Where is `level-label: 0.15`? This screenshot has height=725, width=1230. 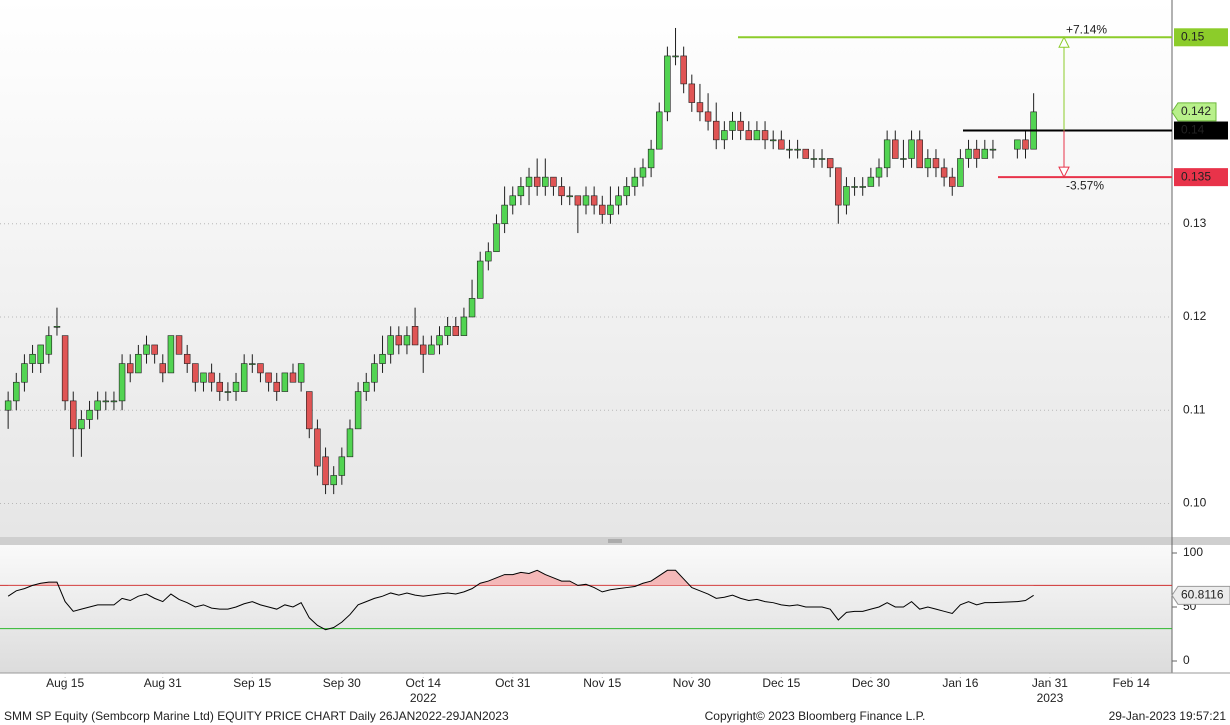
level-label: 0.15 is located at coordinates (1193, 36).